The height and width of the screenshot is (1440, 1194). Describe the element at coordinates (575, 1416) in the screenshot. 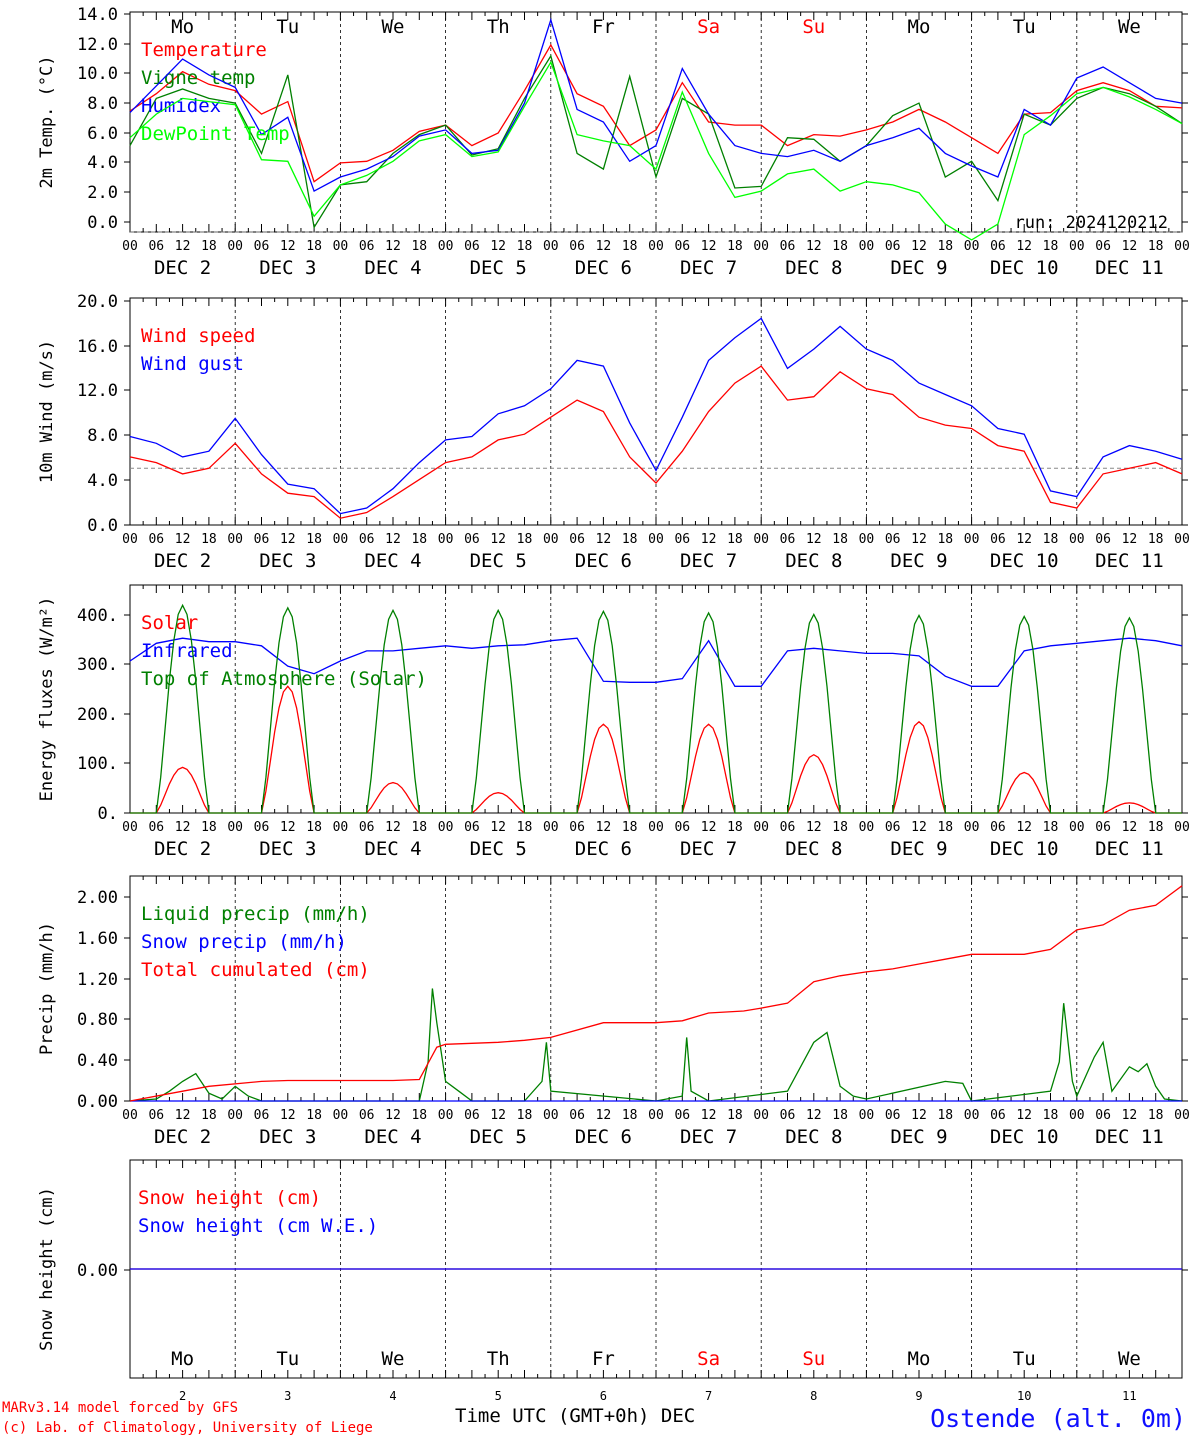

I see `x-axis-title: Time UTC (GMT+0h) DEC` at that location.